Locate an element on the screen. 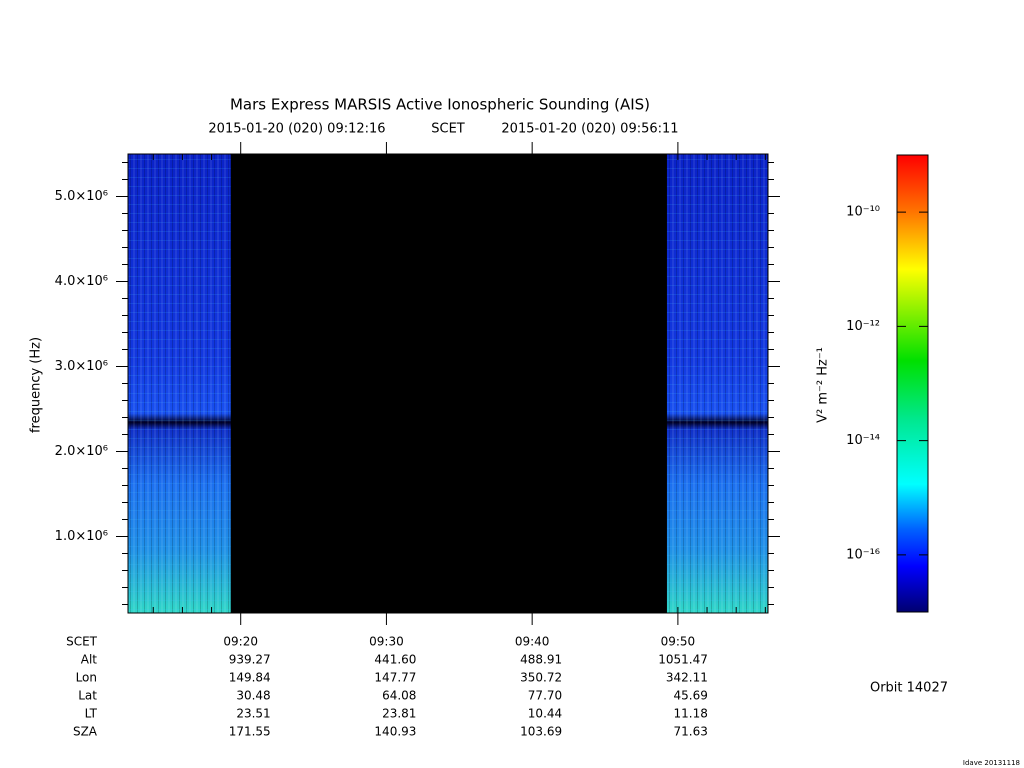 This screenshot has width=1024, height=768. time-system: SCET is located at coordinates (448, 129).